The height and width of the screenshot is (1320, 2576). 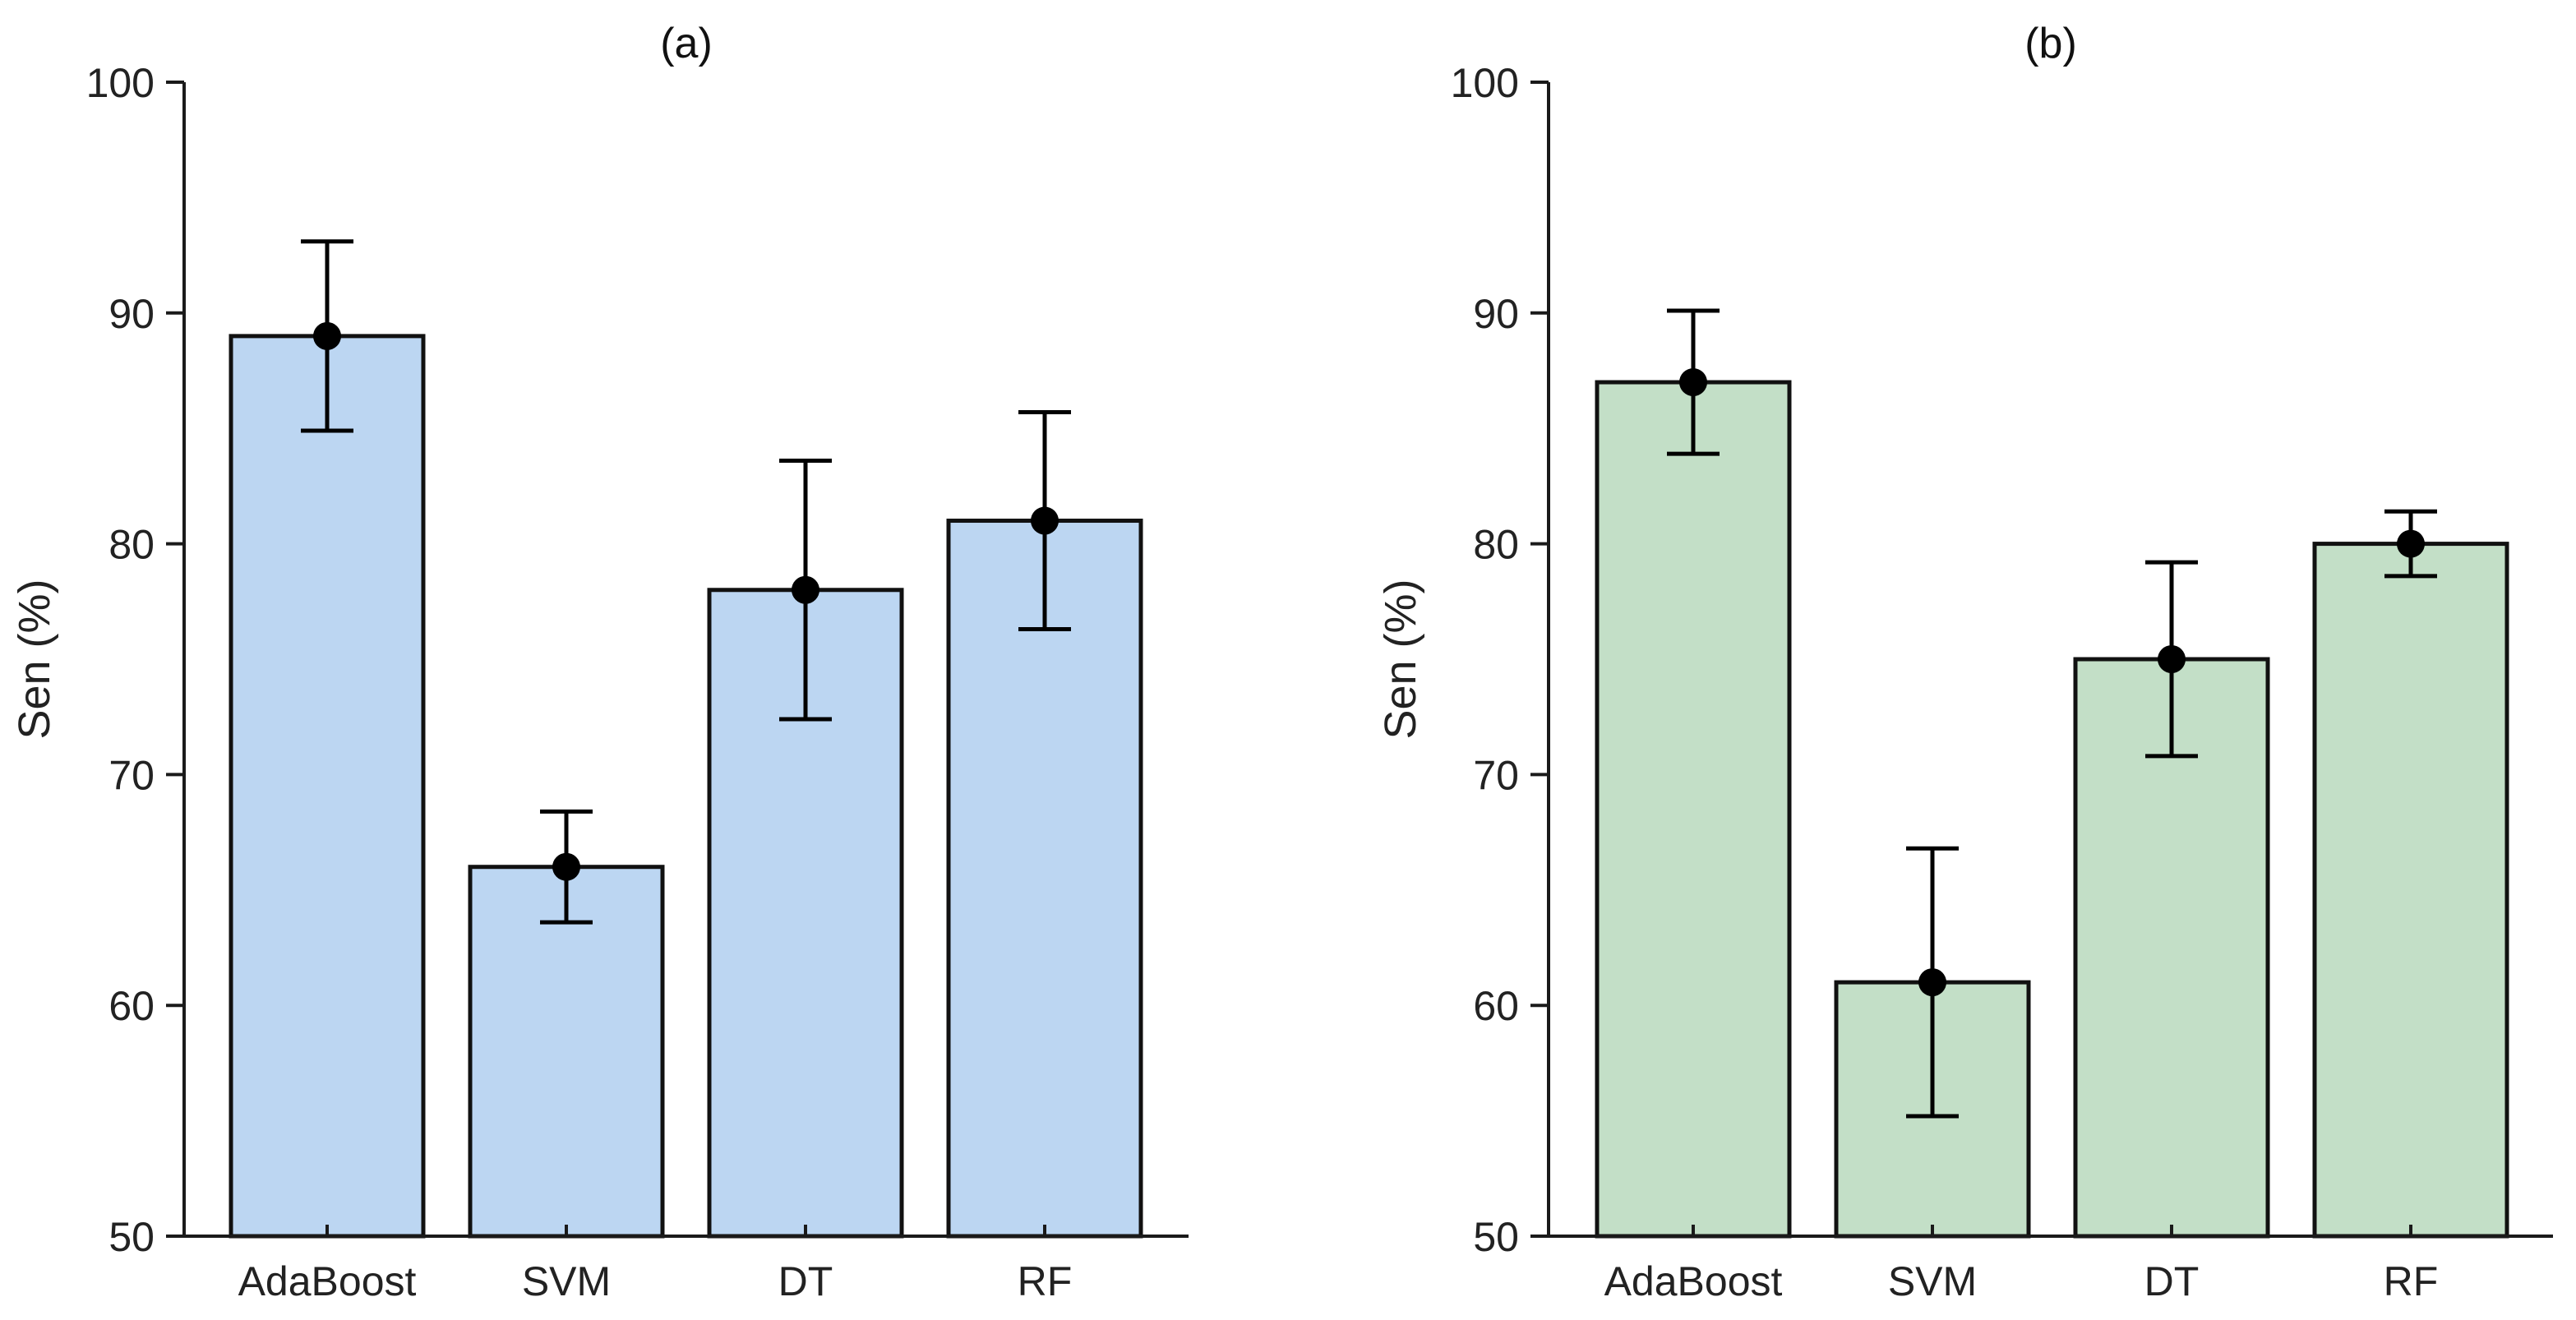 What do you see at coordinates (1045, 520) in the screenshot?
I see `mean-point-a-rf` at bounding box center [1045, 520].